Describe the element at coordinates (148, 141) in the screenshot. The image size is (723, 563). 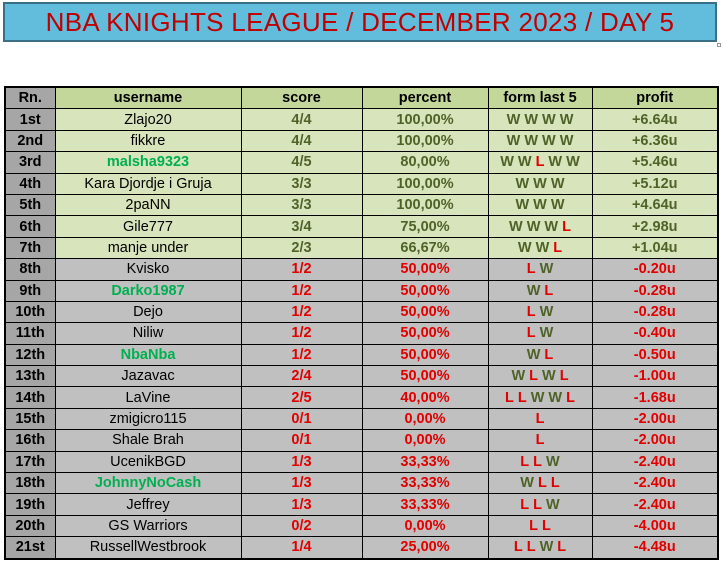
I see `username-cell: fikkre` at that location.